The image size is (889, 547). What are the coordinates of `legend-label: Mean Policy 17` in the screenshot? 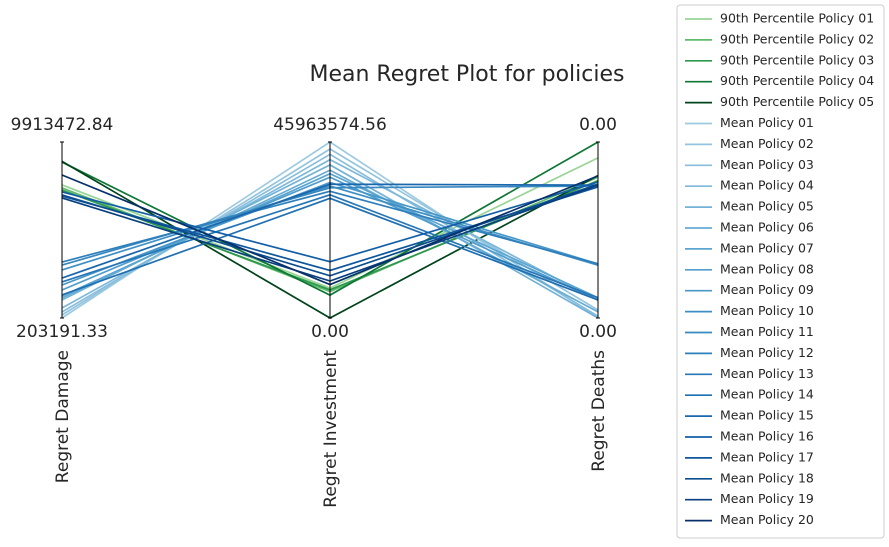 It's located at (767, 456).